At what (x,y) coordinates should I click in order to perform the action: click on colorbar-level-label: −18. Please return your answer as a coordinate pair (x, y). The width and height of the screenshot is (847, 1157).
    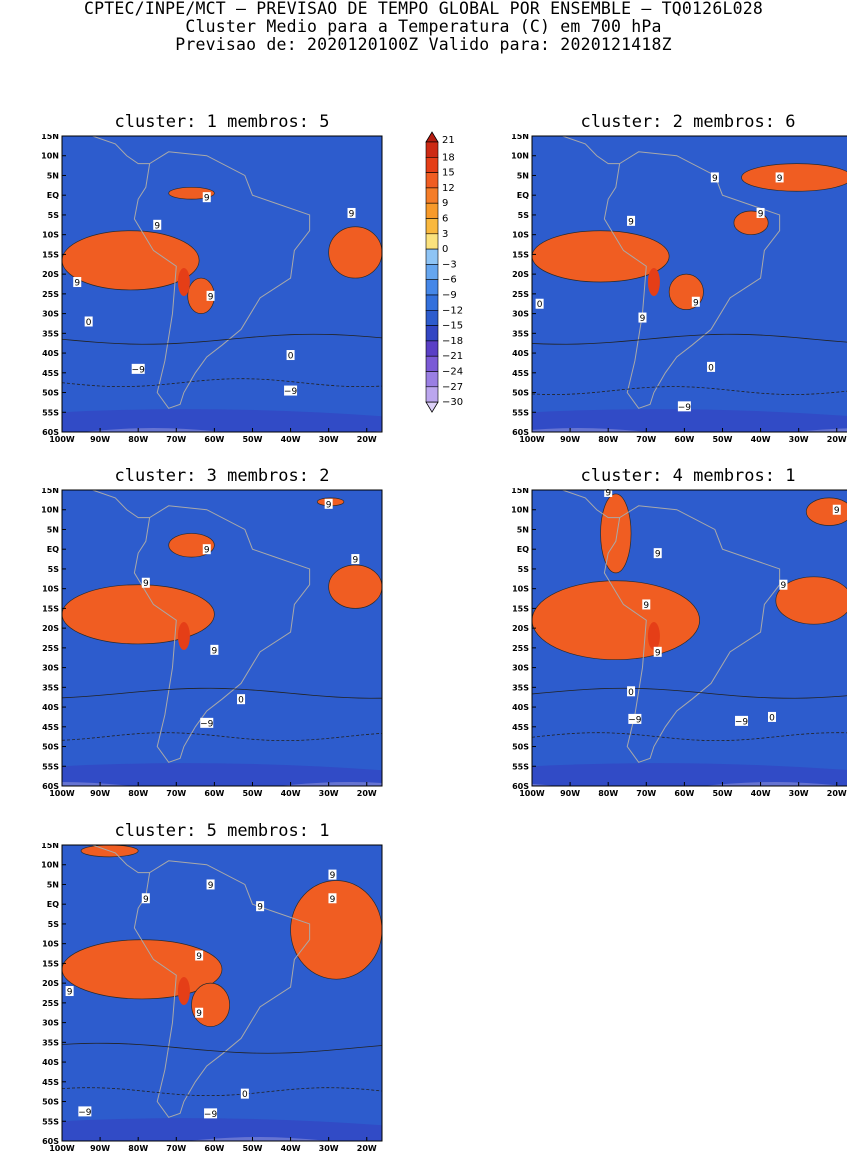
    Looking at the image, I should click on (452, 341).